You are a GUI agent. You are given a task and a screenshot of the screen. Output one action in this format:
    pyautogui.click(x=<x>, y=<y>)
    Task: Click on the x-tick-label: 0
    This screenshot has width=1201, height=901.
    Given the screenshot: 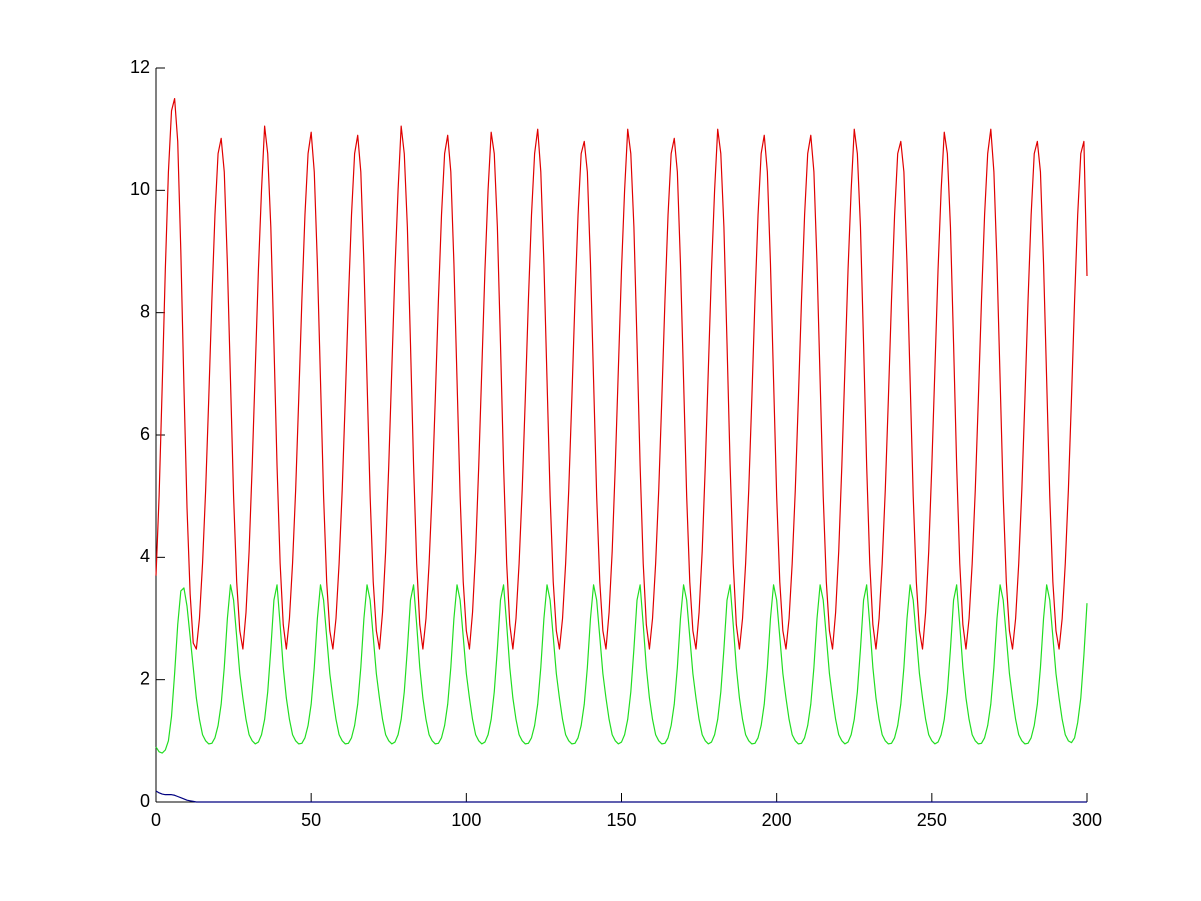 What is the action you would take?
    pyautogui.click(x=156, y=820)
    